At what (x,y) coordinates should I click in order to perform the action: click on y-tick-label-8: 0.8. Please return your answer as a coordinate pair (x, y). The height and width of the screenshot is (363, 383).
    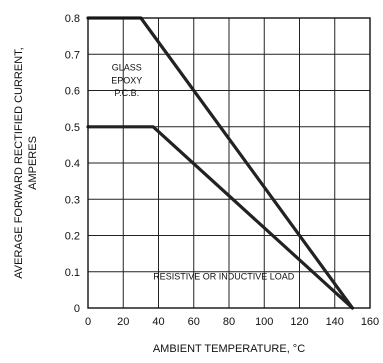
    Looking at the image, I should click on (72, 19).